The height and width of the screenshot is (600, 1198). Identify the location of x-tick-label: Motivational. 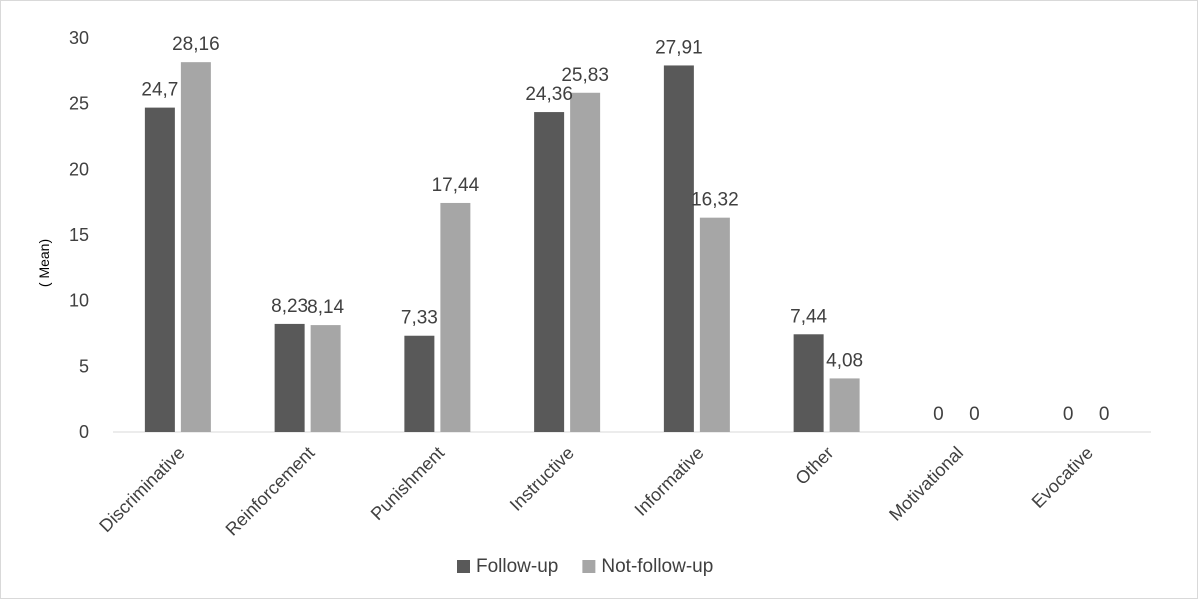
(926, 484).